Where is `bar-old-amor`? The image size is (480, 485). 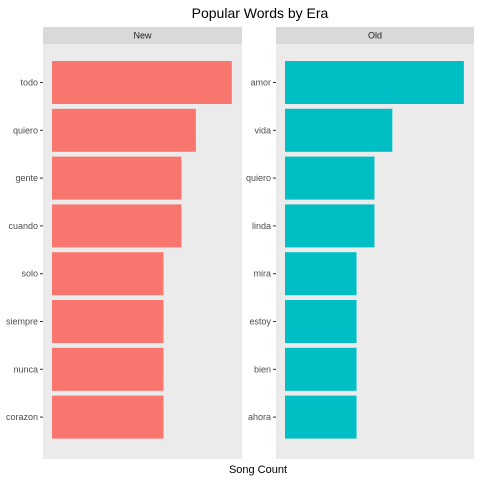
bar-old-amor is located at coordinates (374, 82).